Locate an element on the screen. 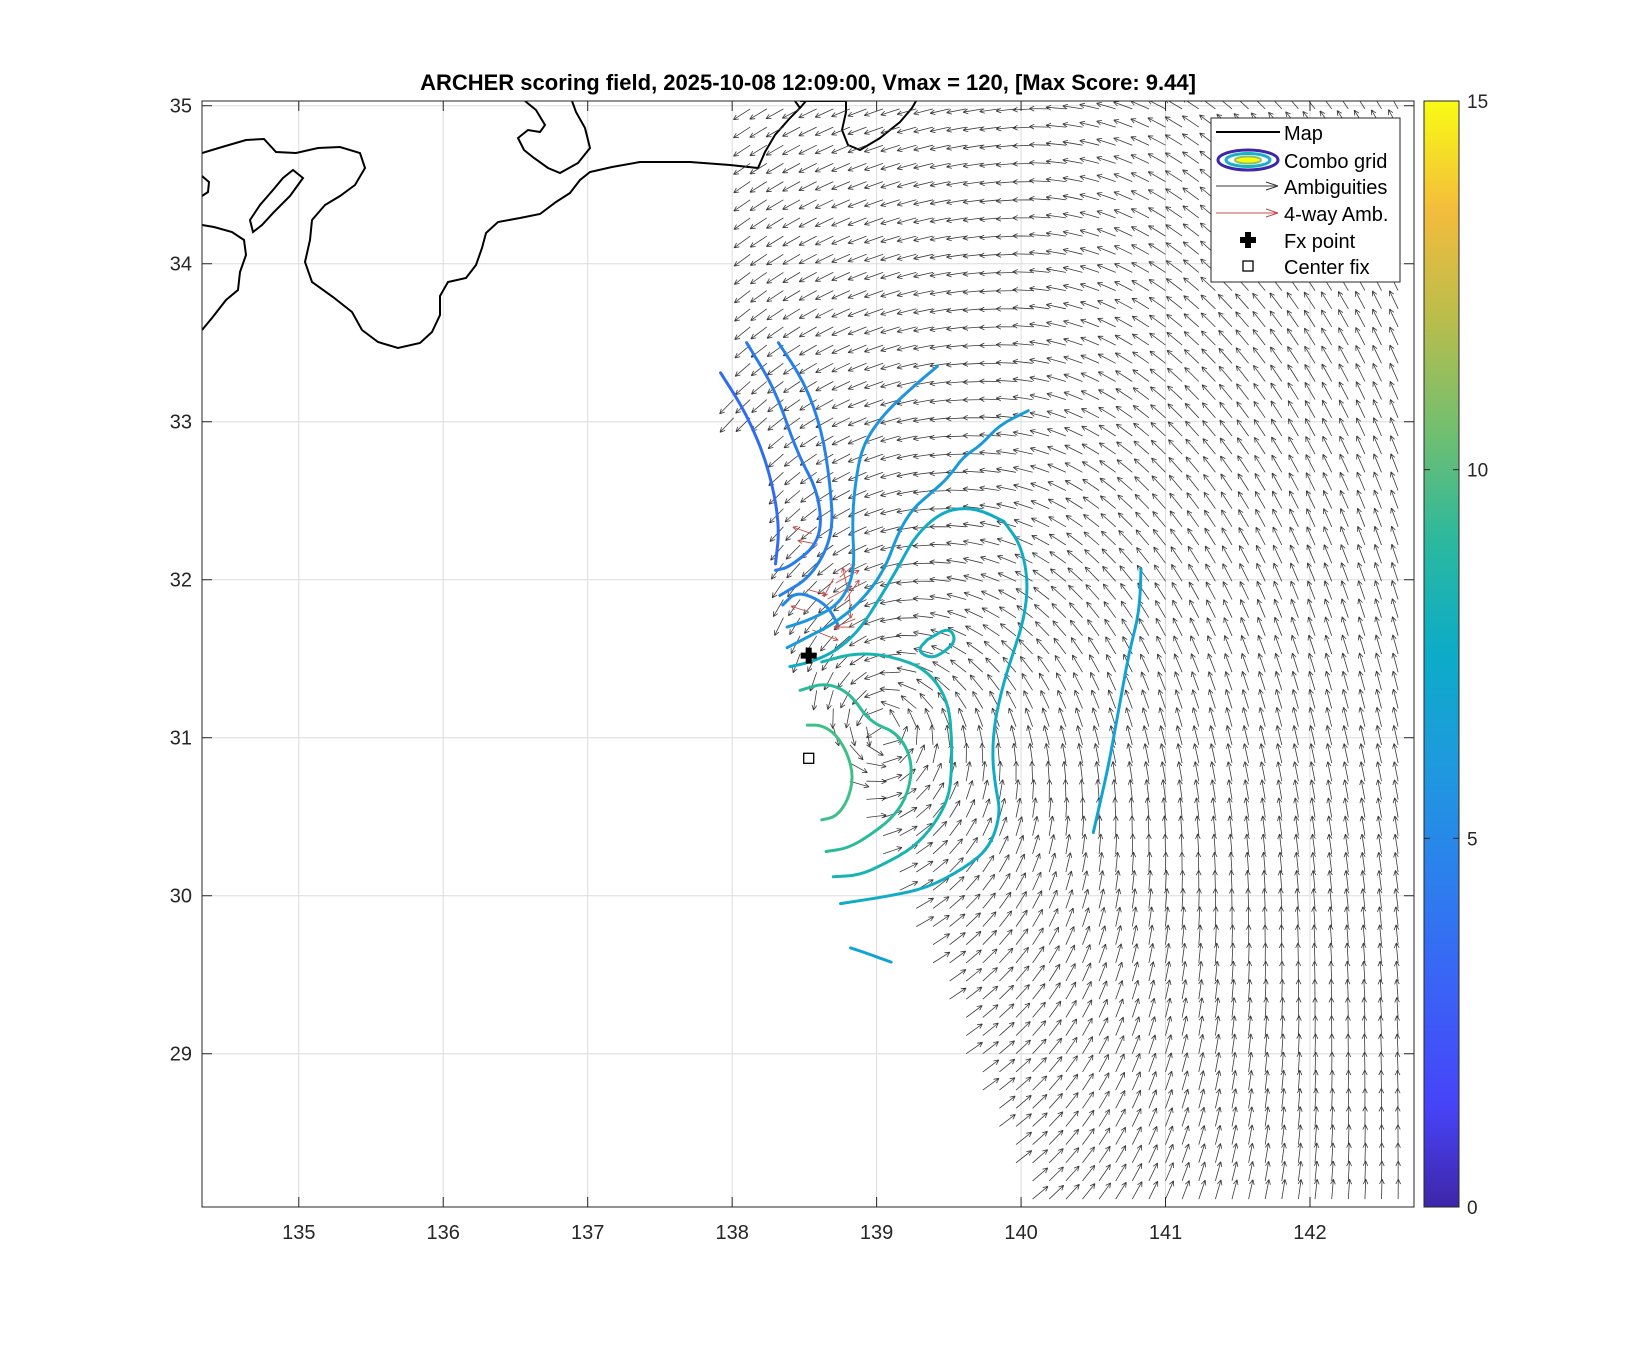 This screenshot has width=1646, height=1350. coastline-lake is located at coordinates (276, 201).